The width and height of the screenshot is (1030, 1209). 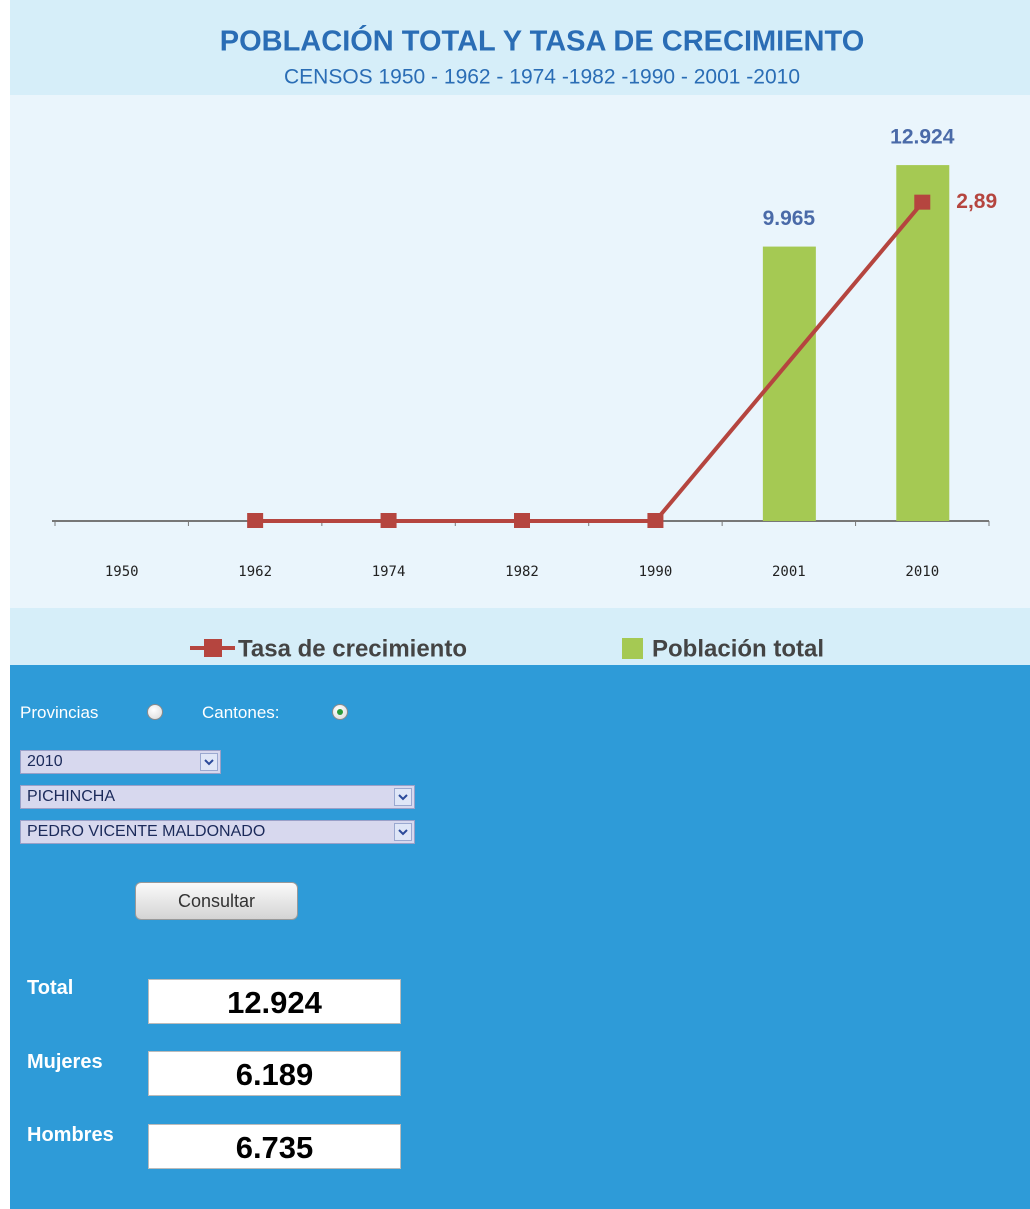 What do you see at coordinates (656, 572) in the screenshot?
I see `x-tick-label: 1990` at bounding box center [656, 572].